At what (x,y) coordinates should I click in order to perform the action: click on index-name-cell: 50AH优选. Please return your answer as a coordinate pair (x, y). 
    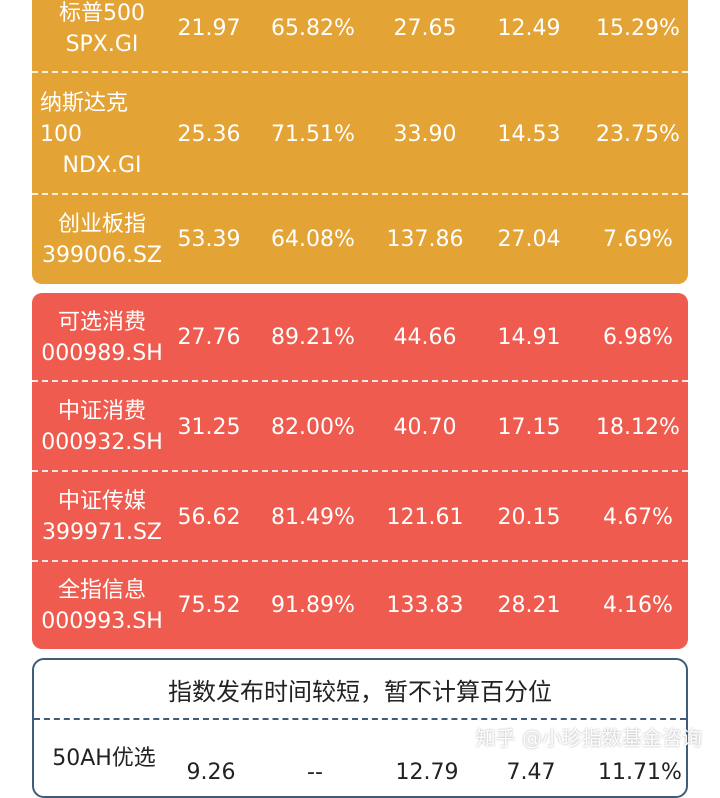
    Looking at the image, I should click on (104, 757).